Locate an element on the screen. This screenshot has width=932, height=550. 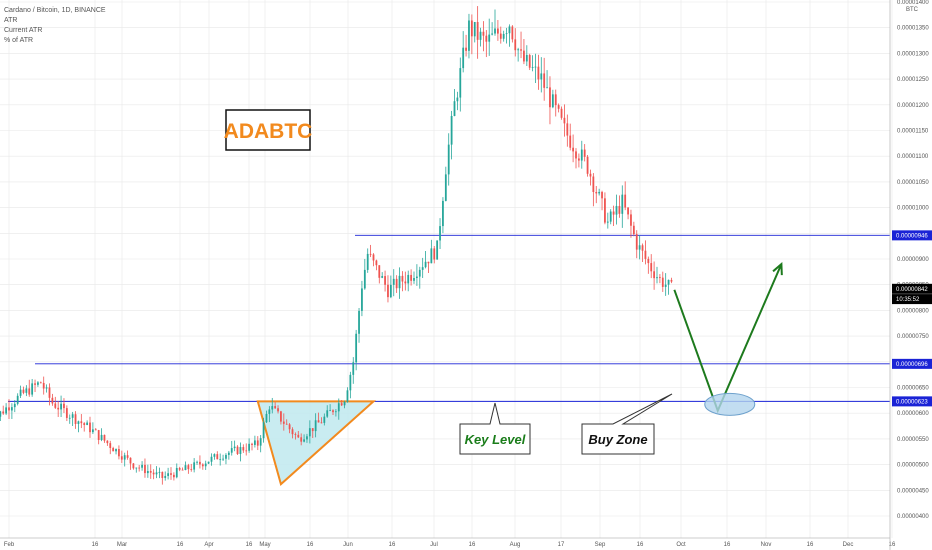
x-tick-label: Sep is located at coordinates (600, 545).